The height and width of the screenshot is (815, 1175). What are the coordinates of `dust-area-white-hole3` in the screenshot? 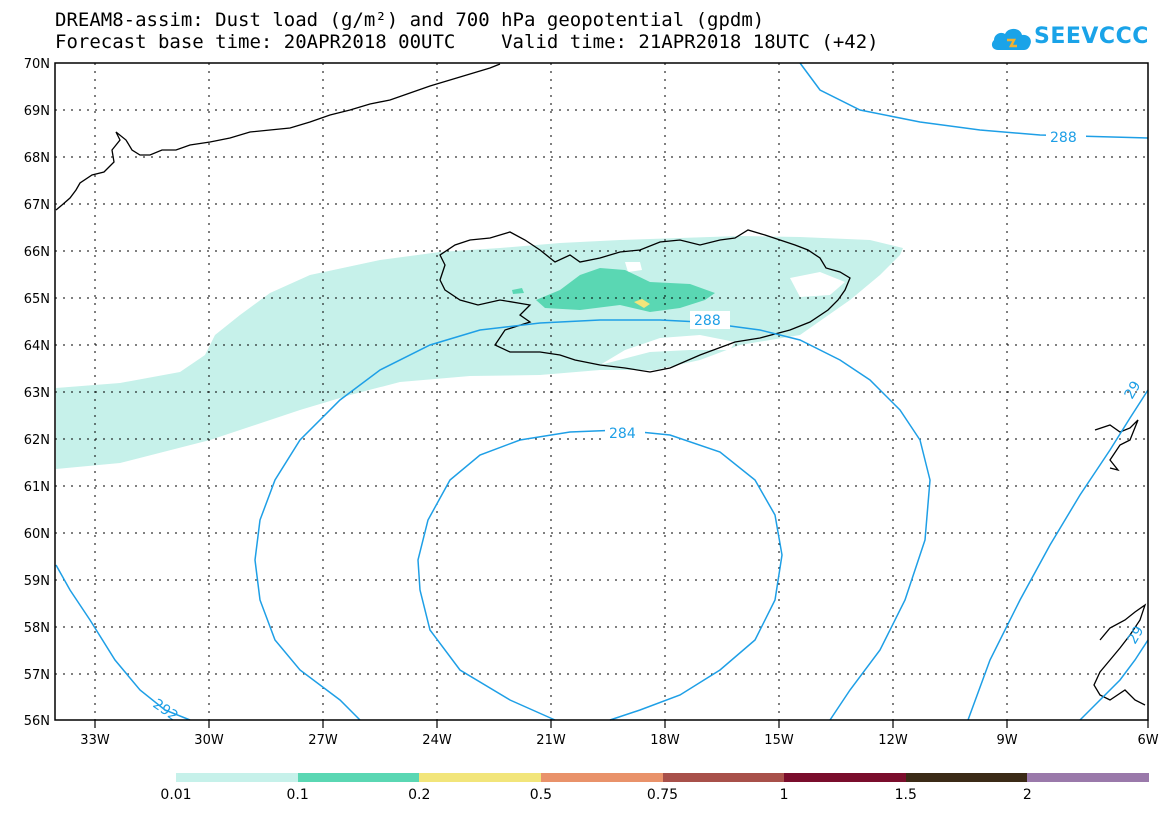 It's located at (633, 267).